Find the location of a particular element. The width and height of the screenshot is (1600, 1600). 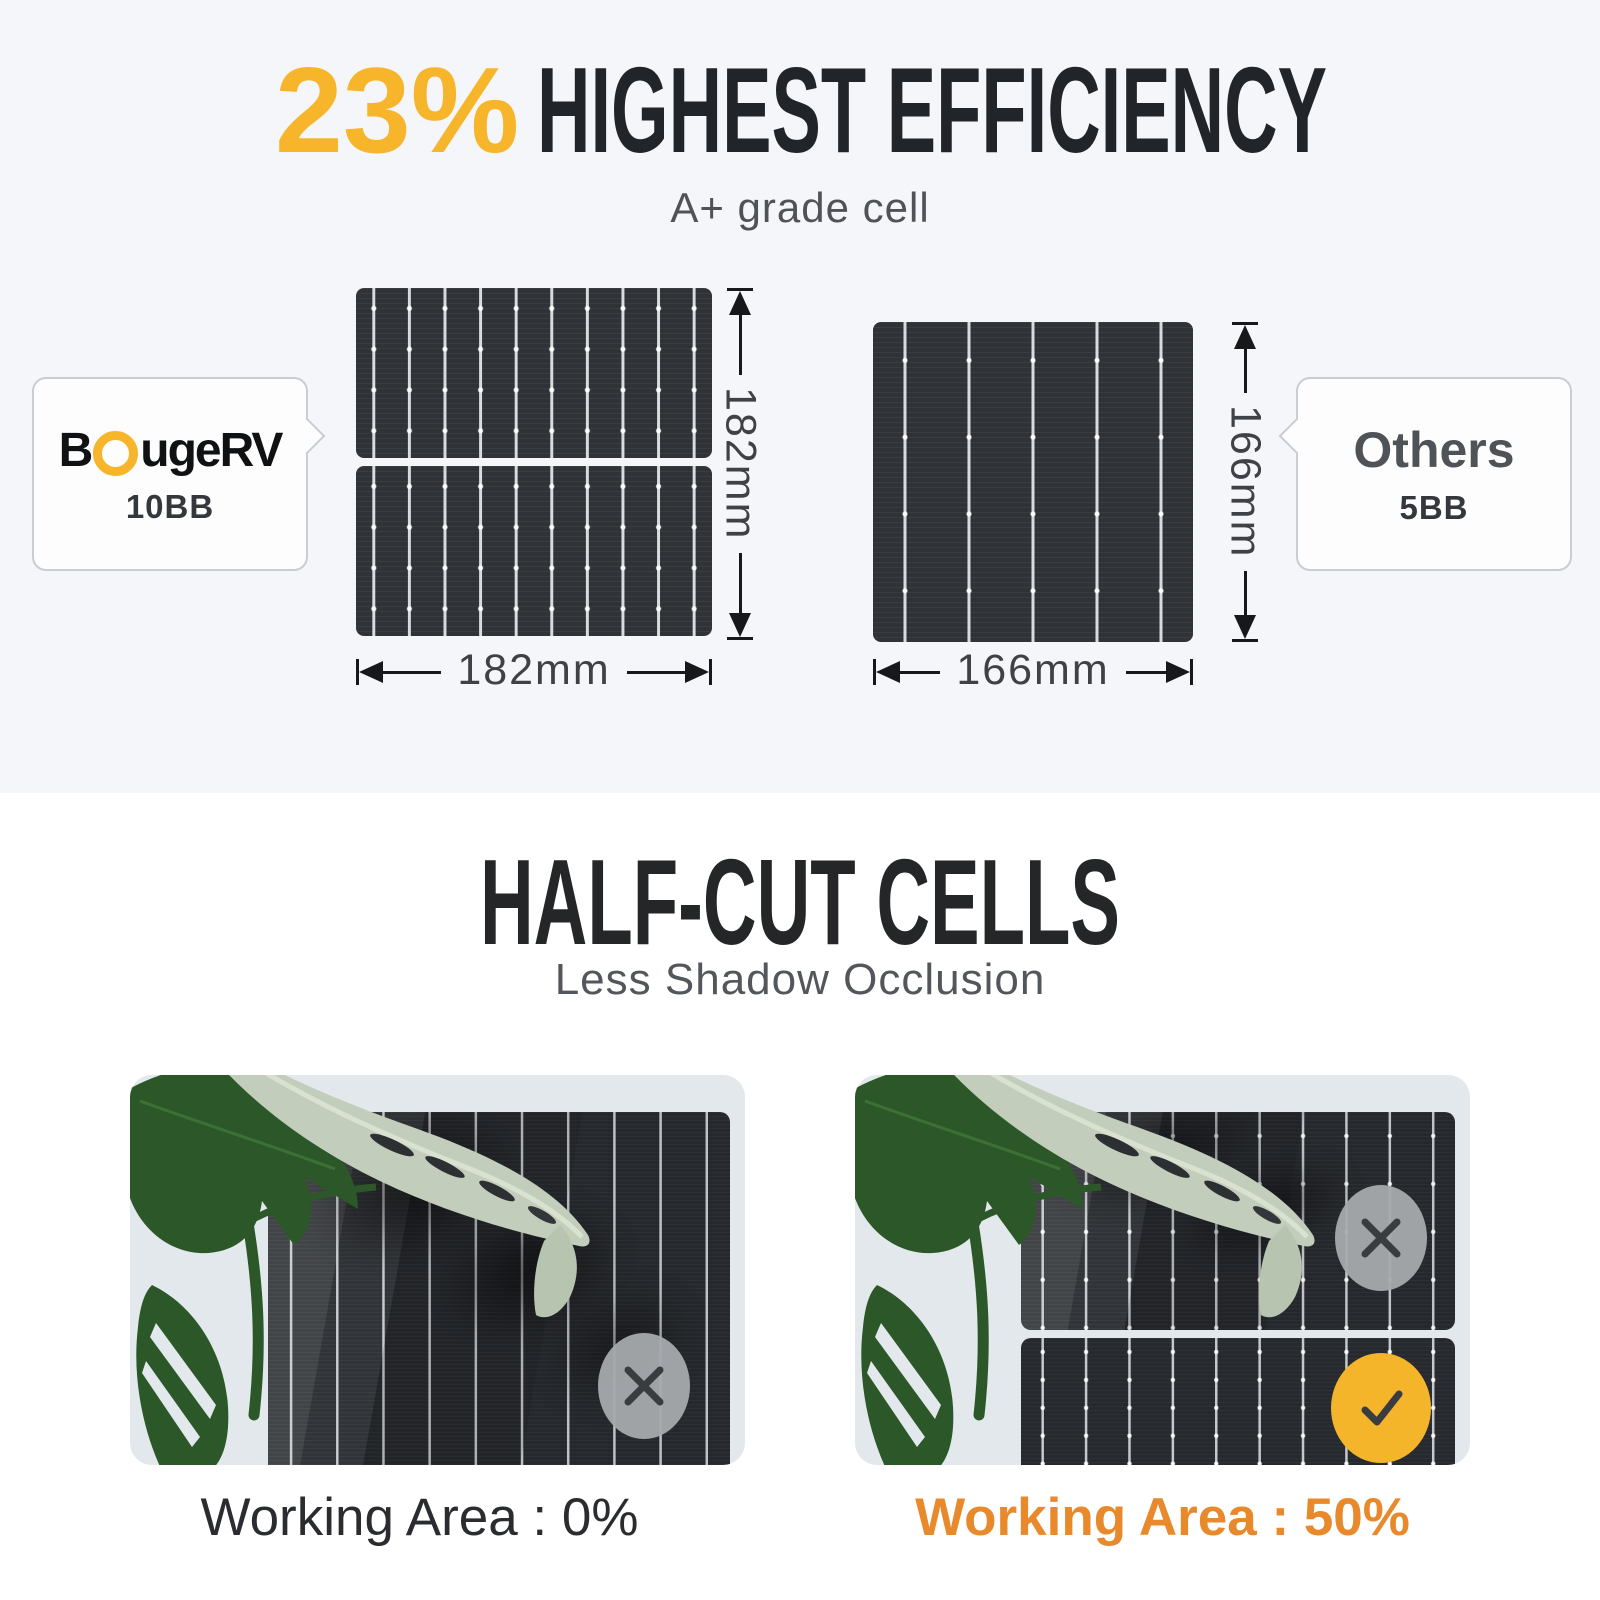

others-bubble: Others 5BB is located at coordinates (1425, 474).